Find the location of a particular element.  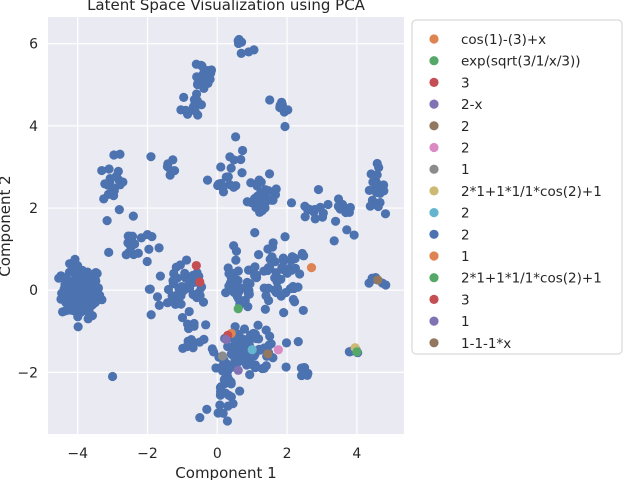

chart-title: Latent Space Visualization using PCA is located at coordinates (226, 7).